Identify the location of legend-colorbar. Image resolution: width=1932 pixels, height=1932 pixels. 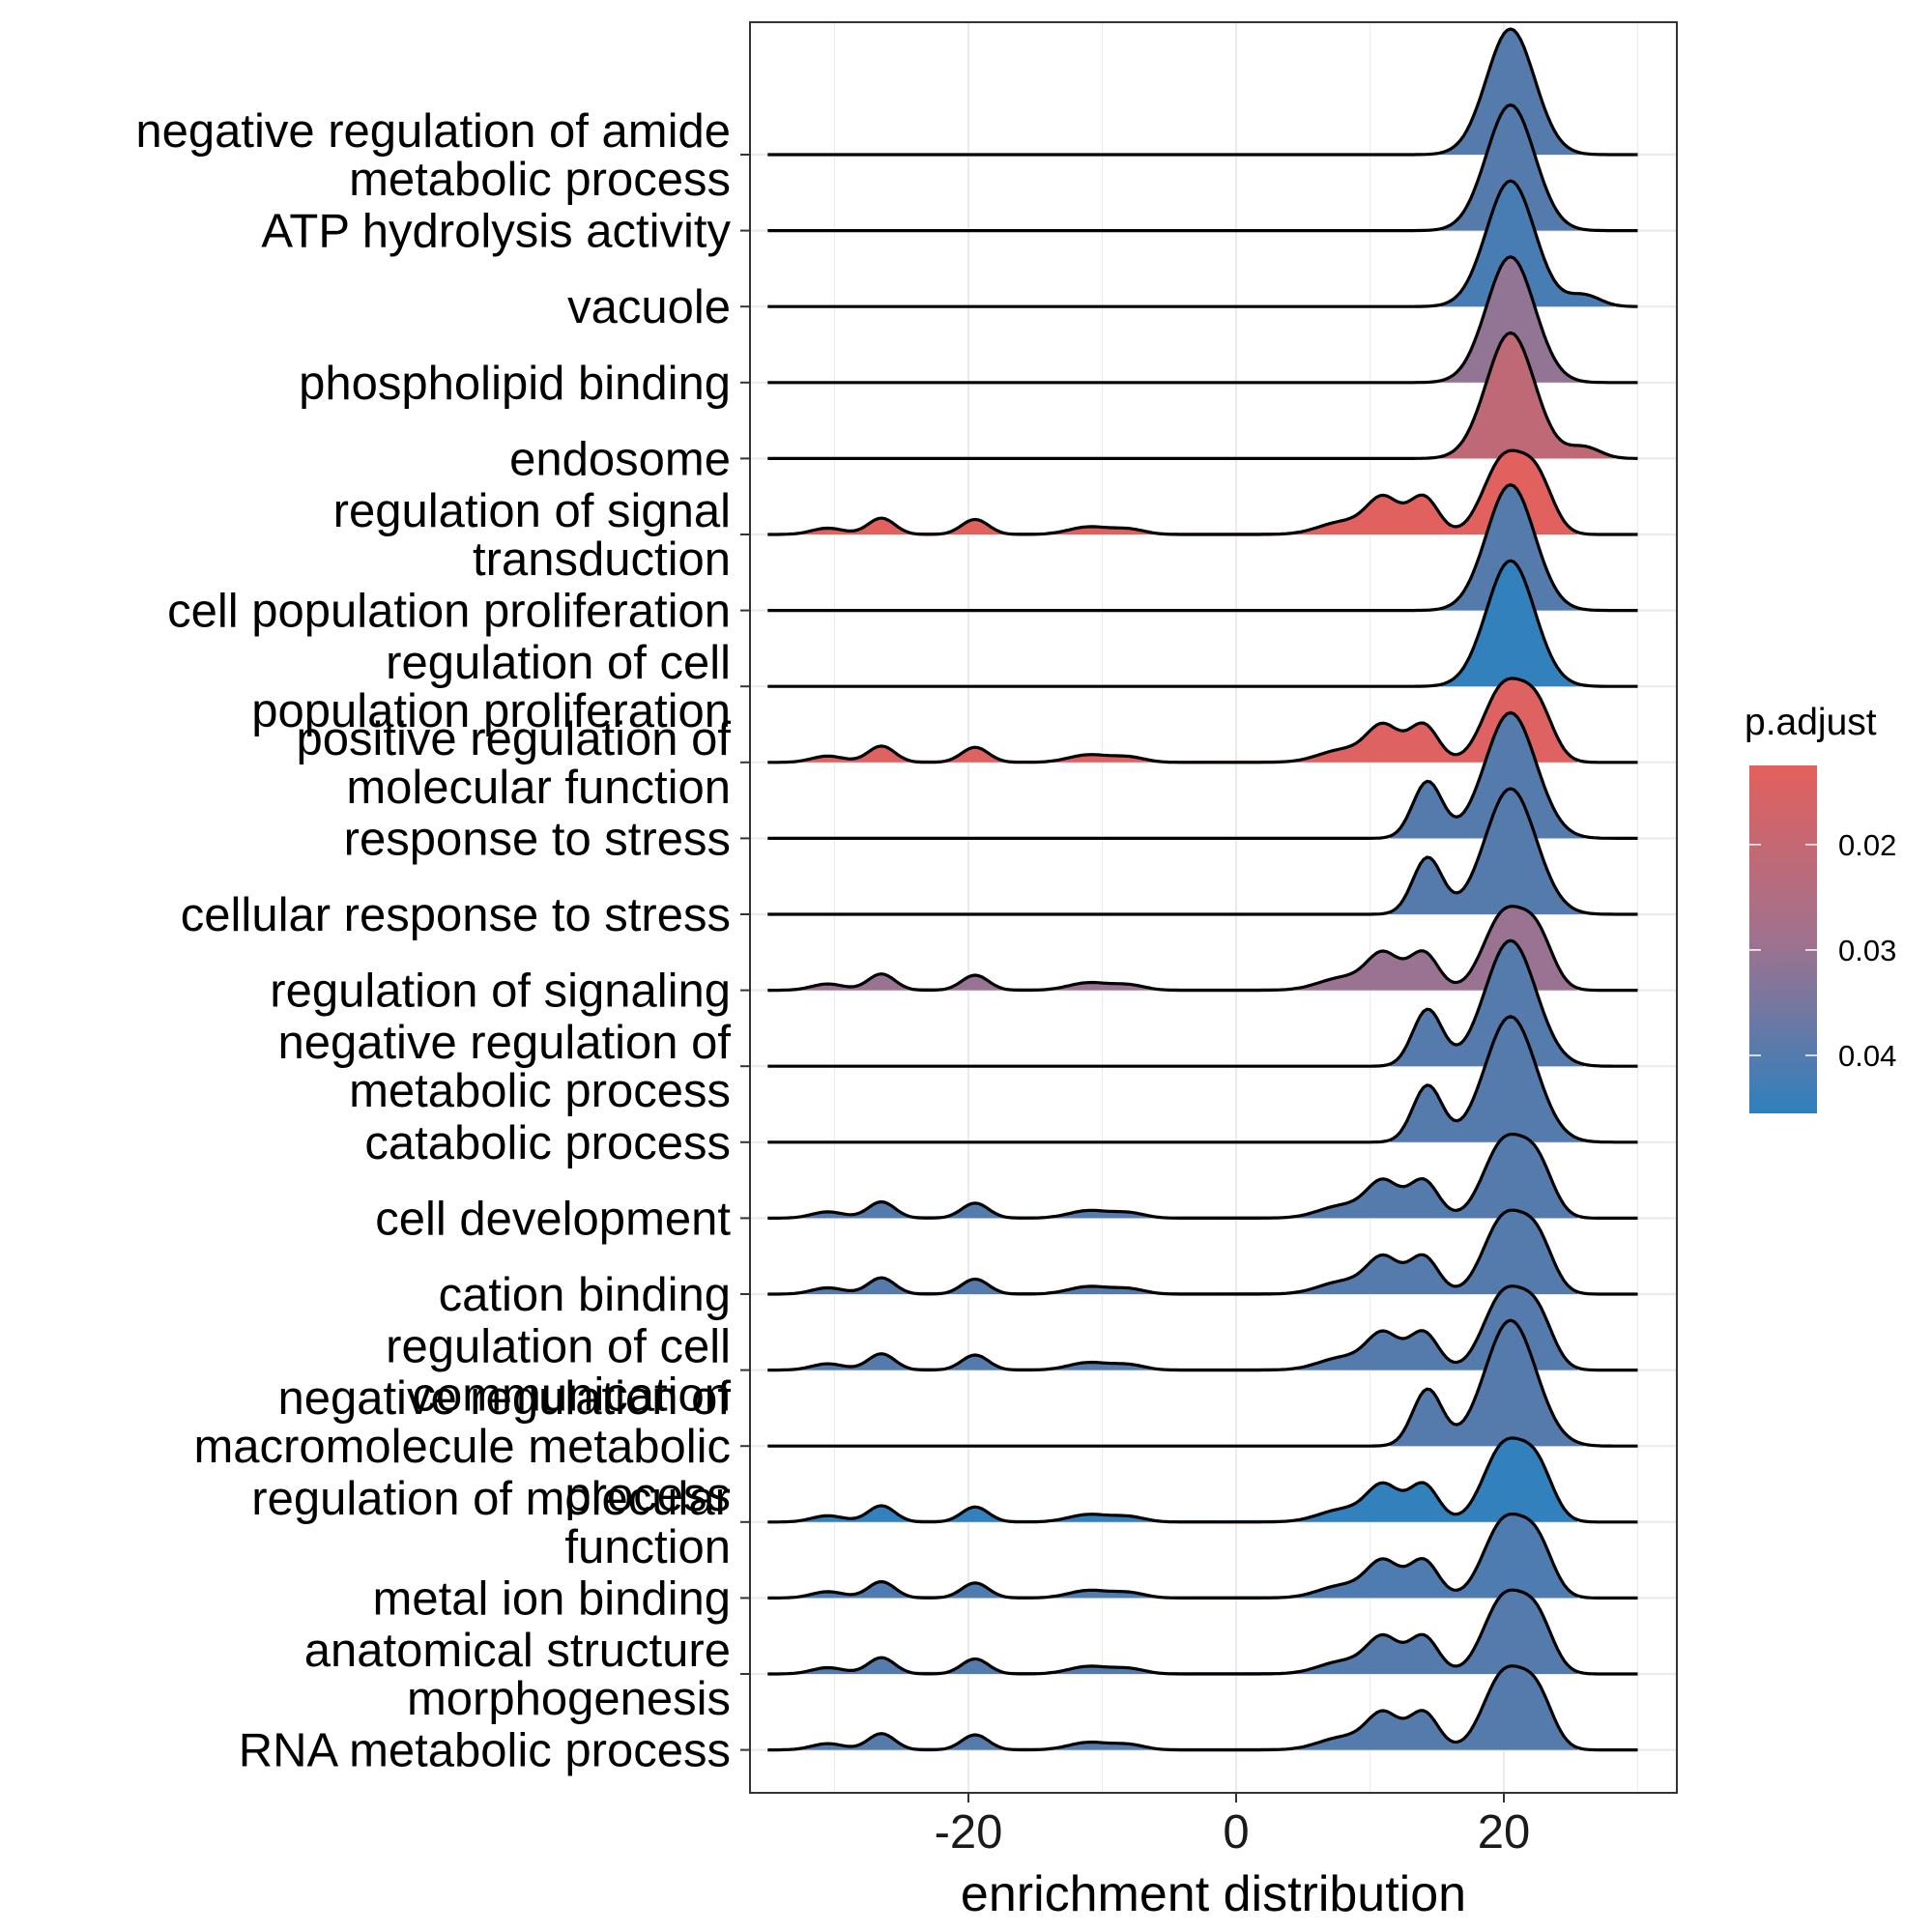
(1783, 939).